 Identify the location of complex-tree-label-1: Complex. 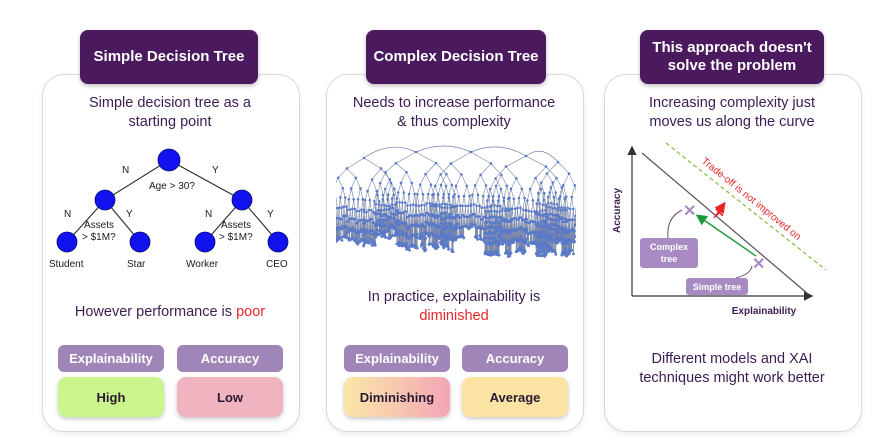
(669, 247).